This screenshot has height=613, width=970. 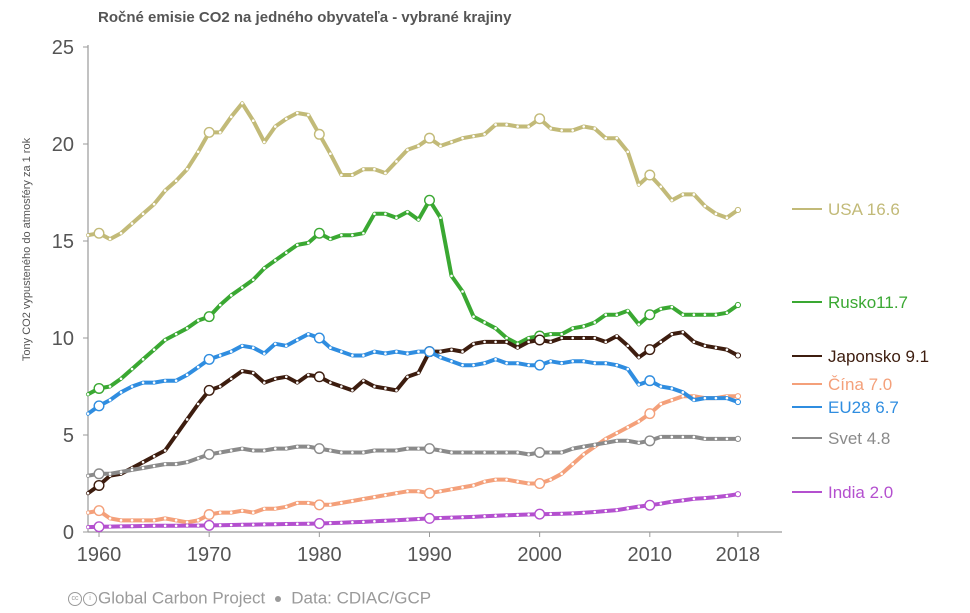 I want to click on data-point-end, so click(x=738, y=305).